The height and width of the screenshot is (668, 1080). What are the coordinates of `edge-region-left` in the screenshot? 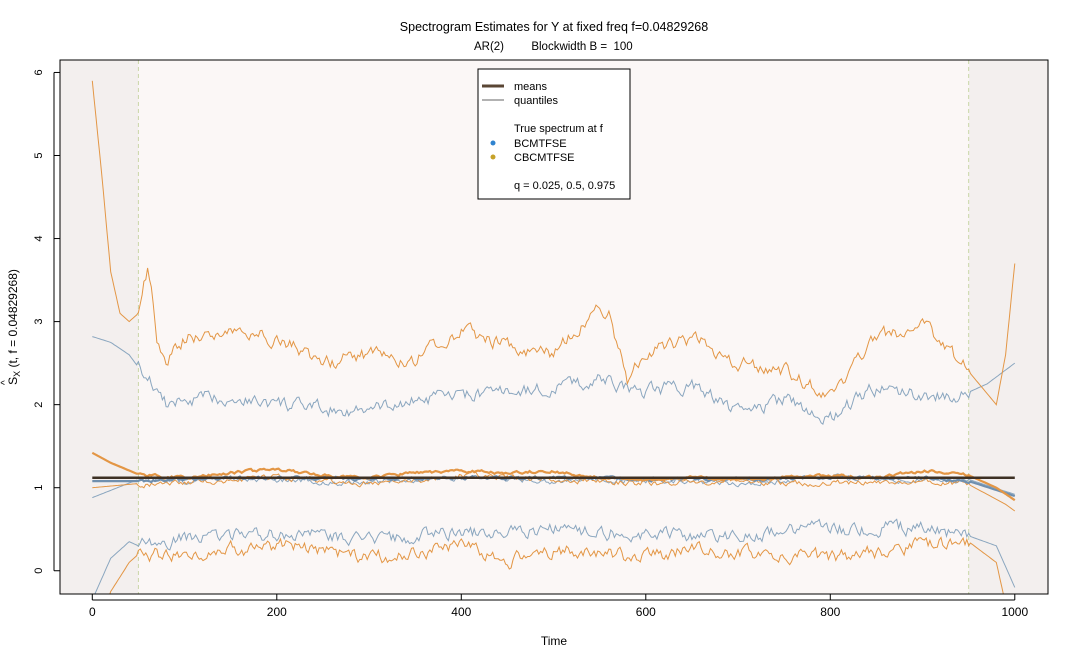 It's located at (99, 327).